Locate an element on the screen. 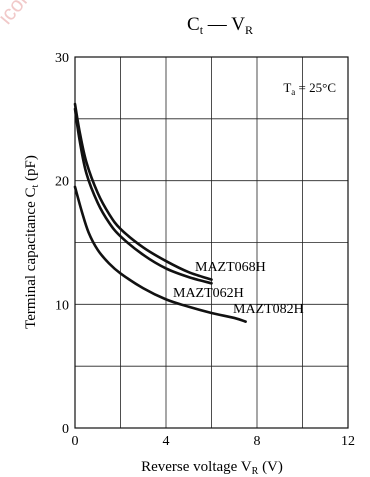 This screenshot has height=477, width=370. y-tick-label: 10 is located at coordinates (62, 305).